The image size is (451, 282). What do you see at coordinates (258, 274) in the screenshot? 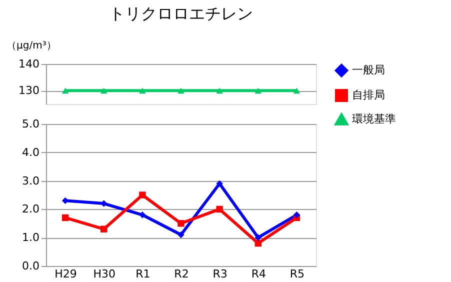
I see `x-tick-label: R4` at bounding box center [258, 274].